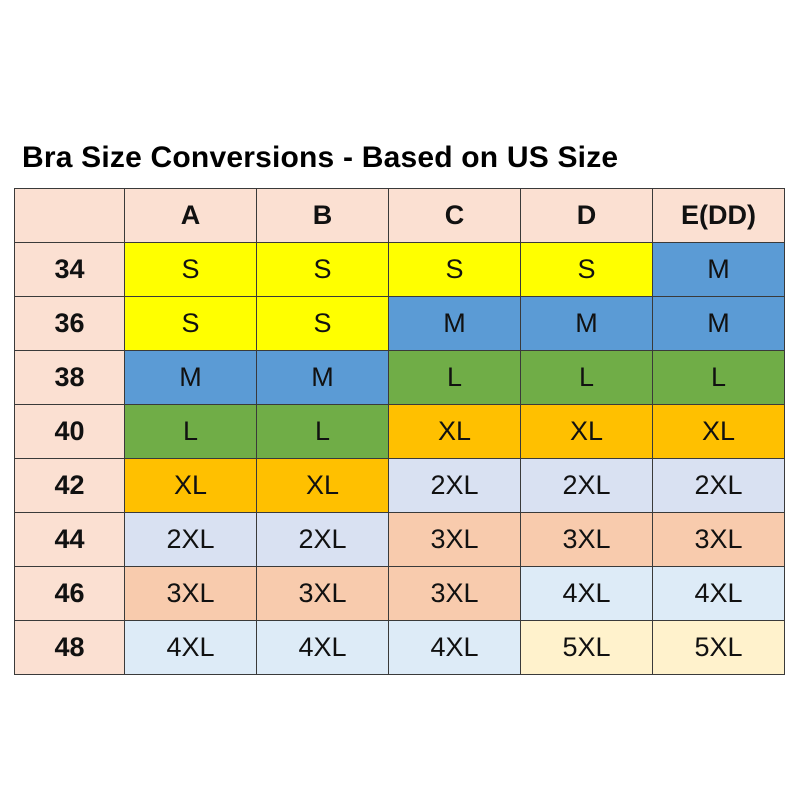  I want to click on page-title: Bra Size Conversions - Based on US Size, so click(320, 157).